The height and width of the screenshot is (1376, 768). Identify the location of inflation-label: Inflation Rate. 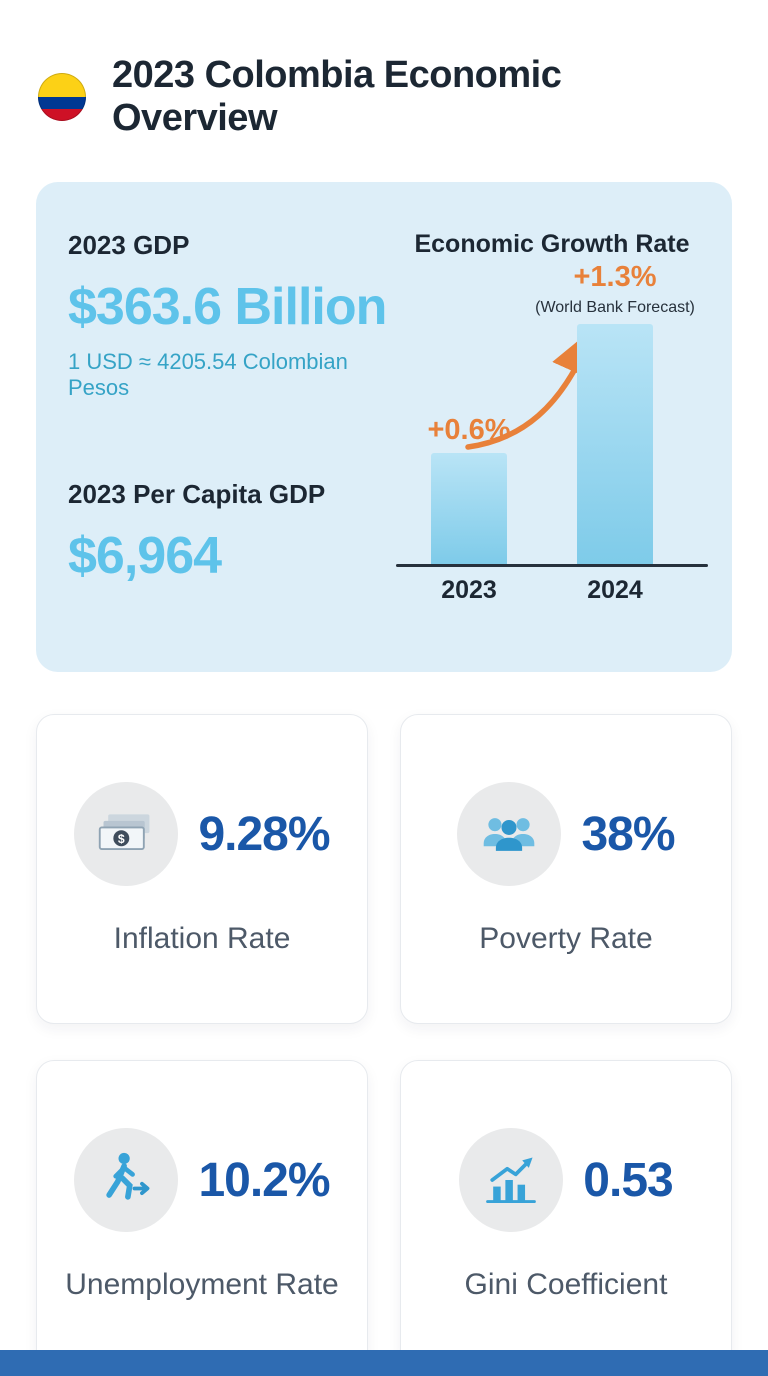
(202, 938).